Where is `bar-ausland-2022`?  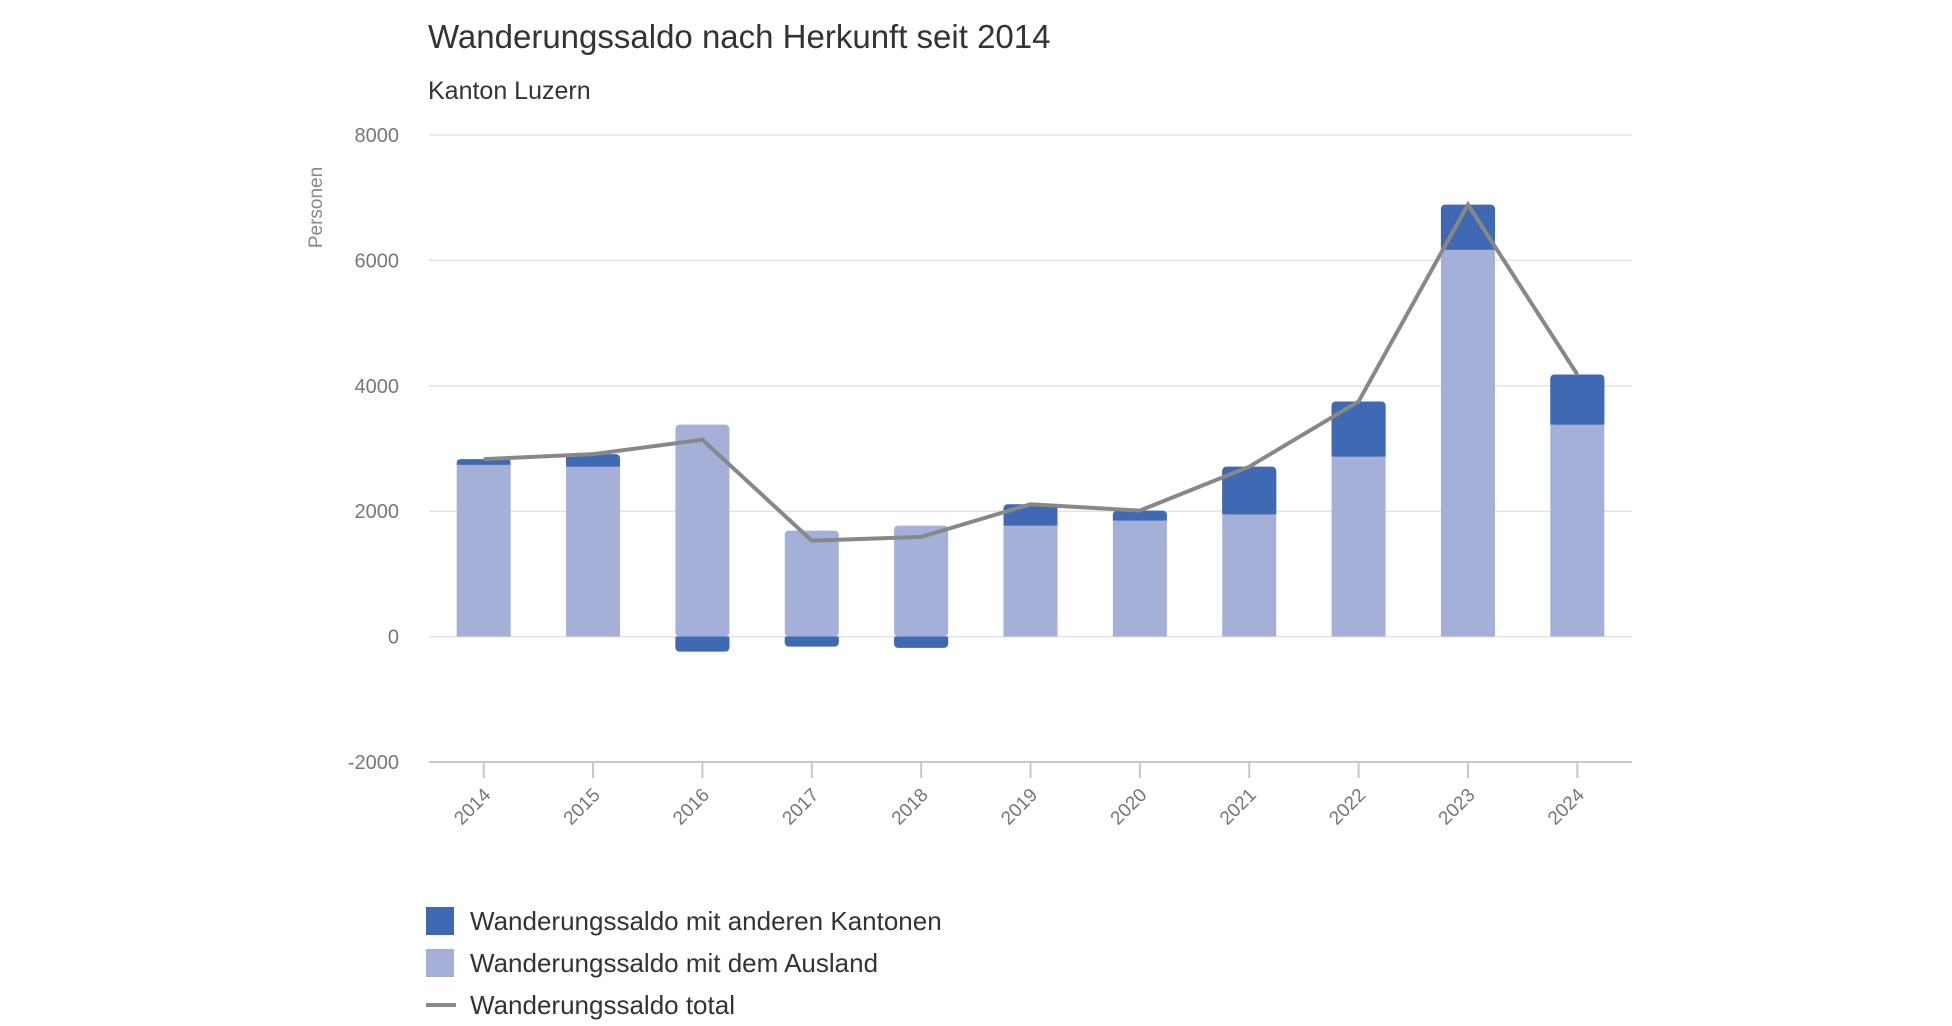
bar-ausland-2022 is located at coordinates (1359, 547).